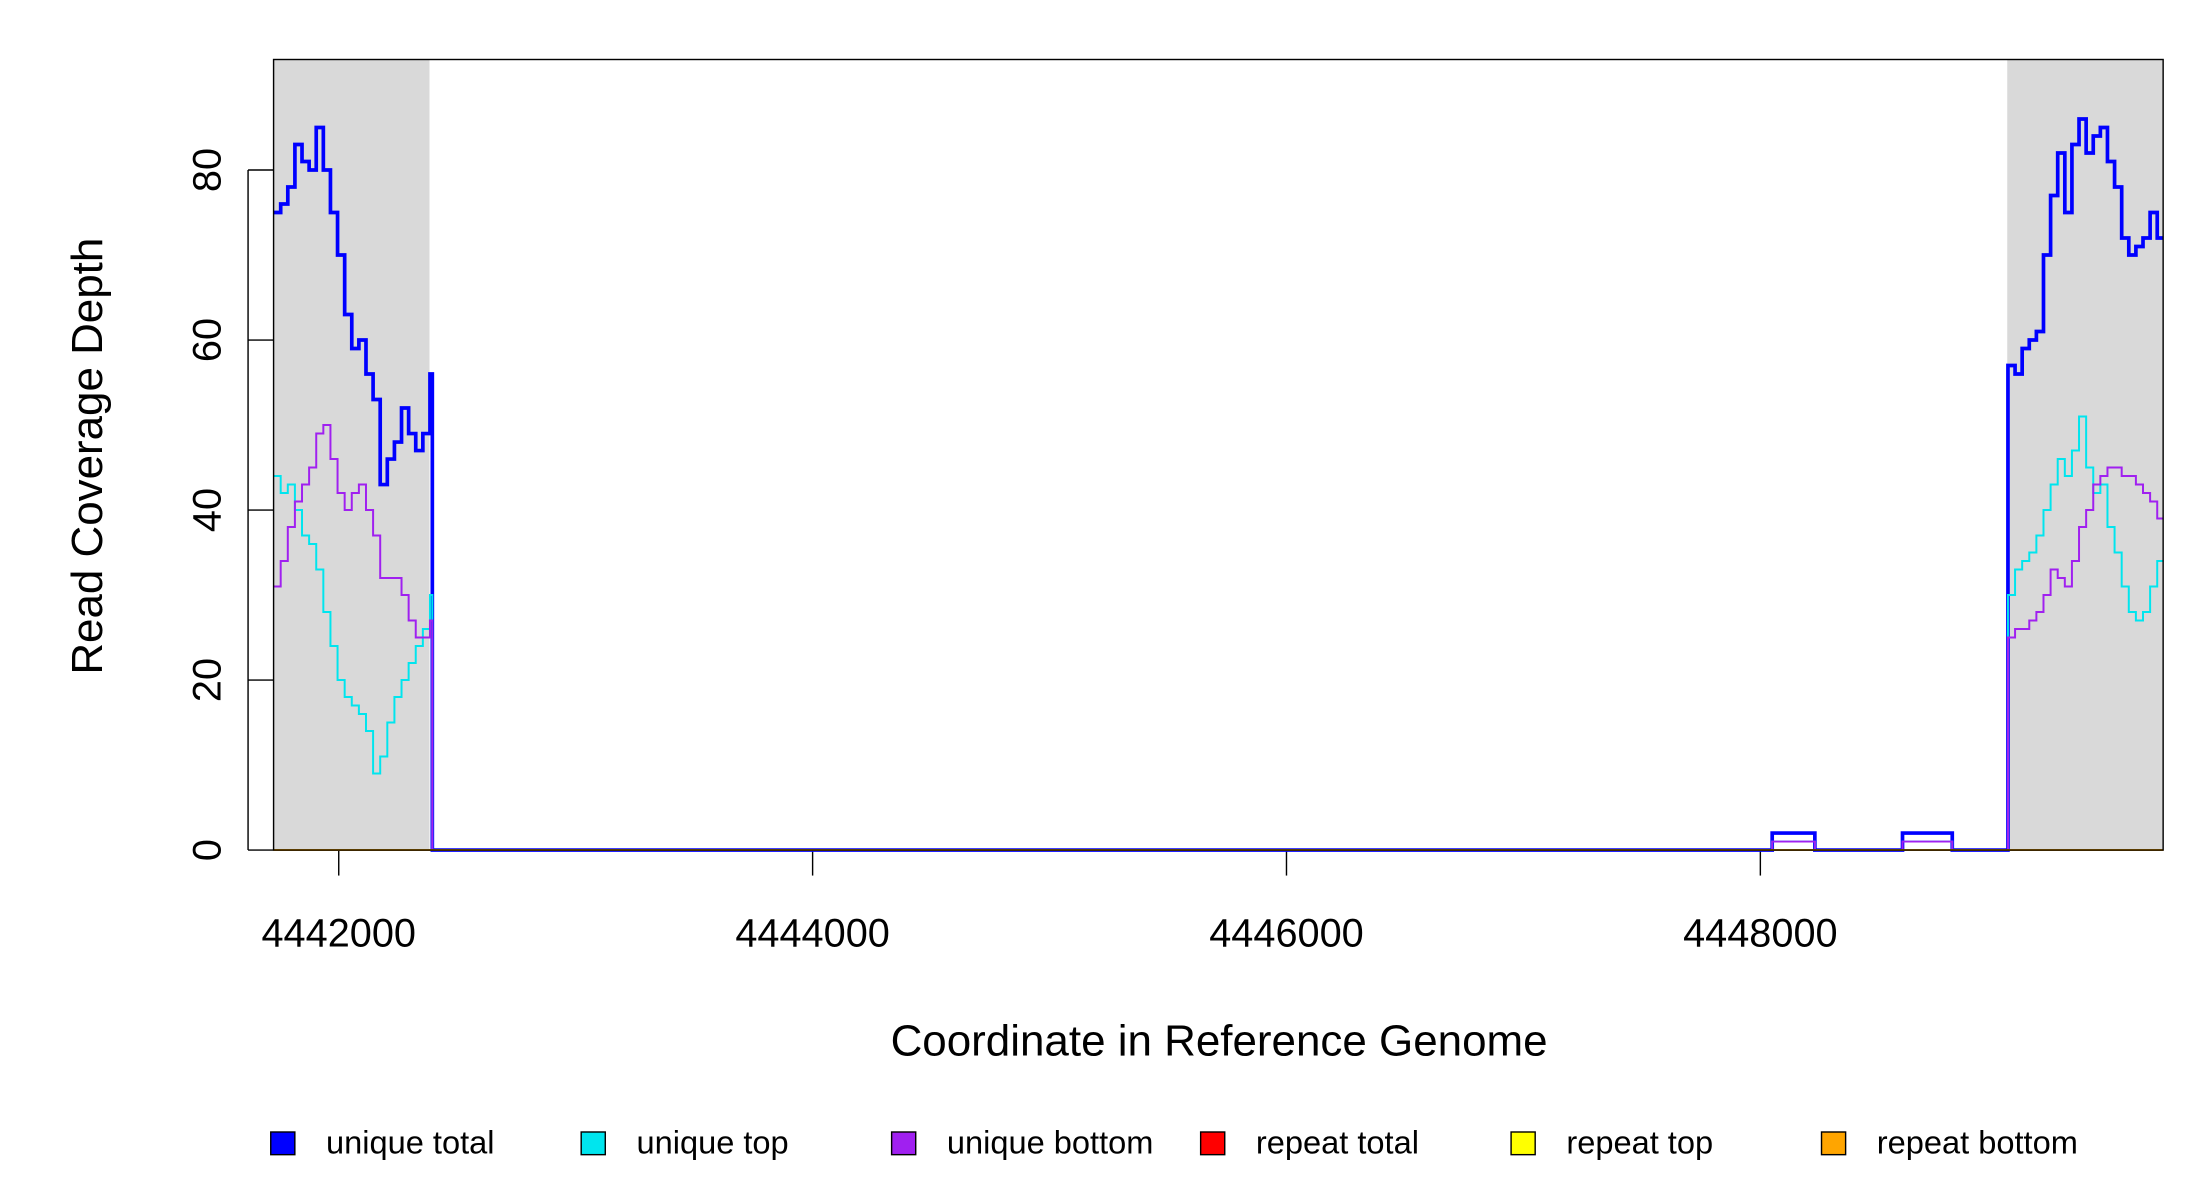  What do you see at coordinates (207, 850) in the screenshot?
I see `y-tick-label: 0` at bounding box center [207, 850].